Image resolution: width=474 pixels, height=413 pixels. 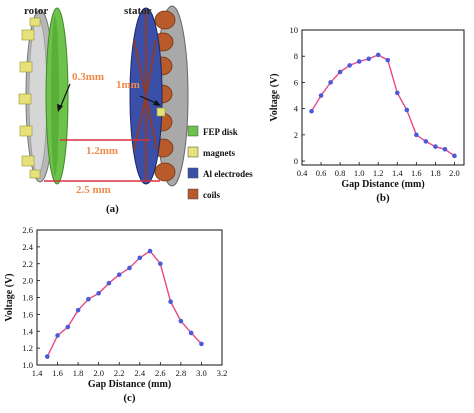 I want to click on chart-c-x-tick-label: 2.2, so click(x=119, y=373).